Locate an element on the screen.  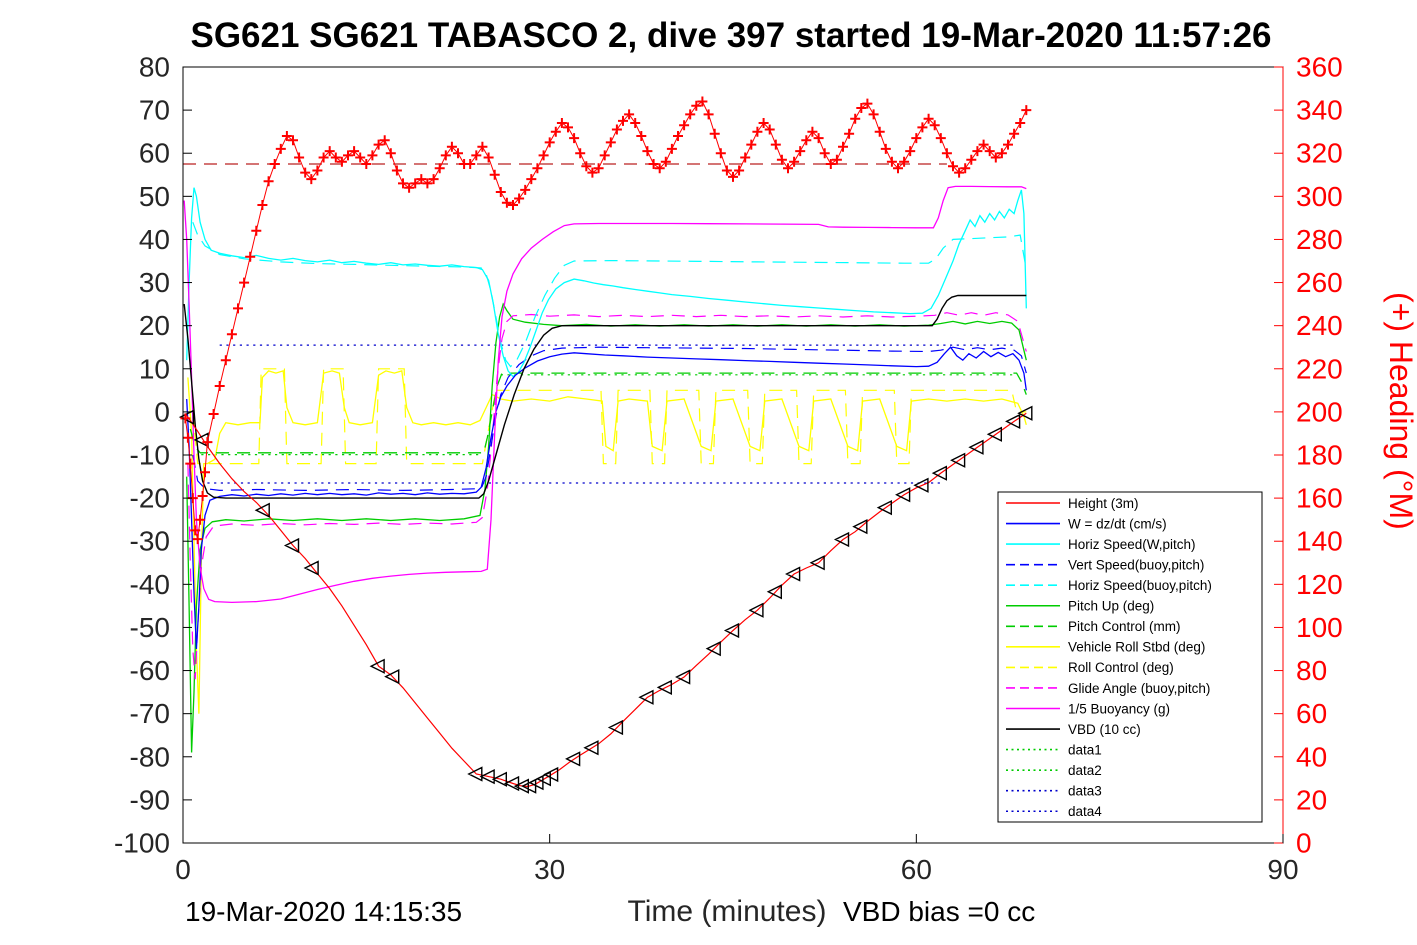
y-right-tick-label: 120 is located at coordinates (1319, 584).